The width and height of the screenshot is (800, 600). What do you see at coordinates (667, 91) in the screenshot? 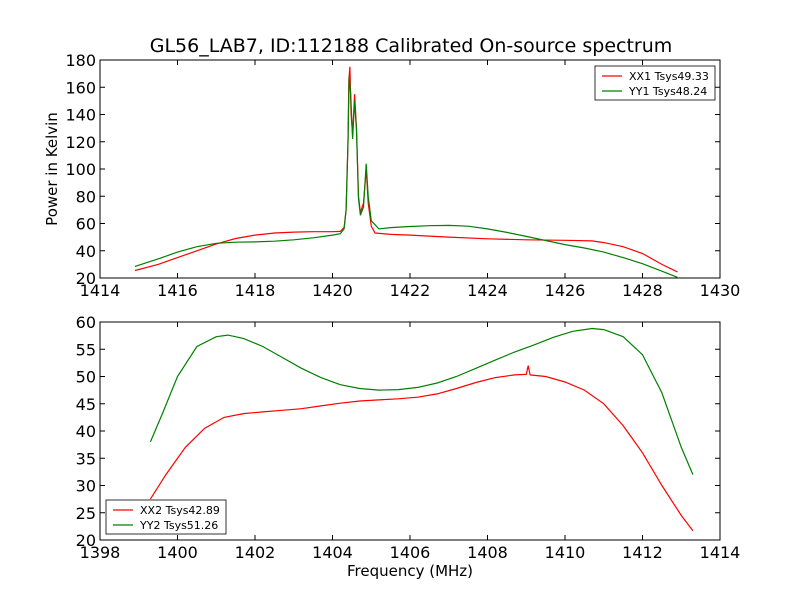
I see `top-legend-label-2: YY1 Tsys48.24` at bounding box center [667, 91].